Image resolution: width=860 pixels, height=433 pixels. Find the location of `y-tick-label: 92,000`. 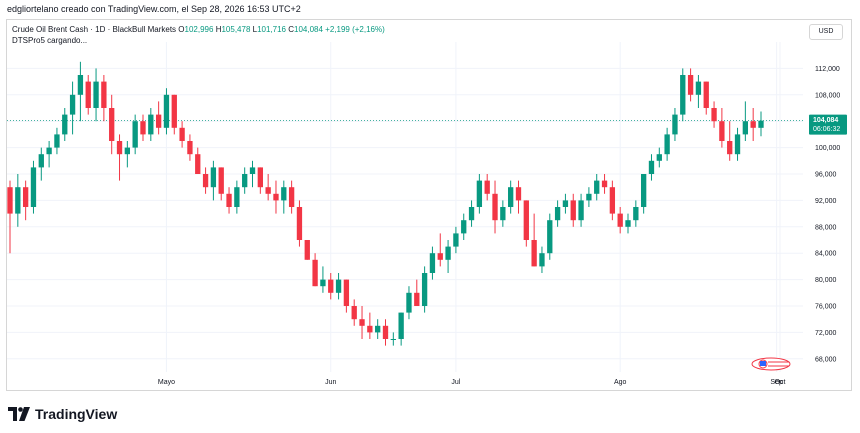

y-tick-label: 92,000 is located at coordinates (826, 201).